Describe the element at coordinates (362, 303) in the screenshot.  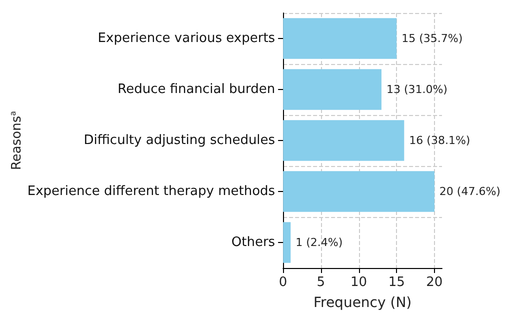
I see `x-axis-title: Frequency (N)` at that location.